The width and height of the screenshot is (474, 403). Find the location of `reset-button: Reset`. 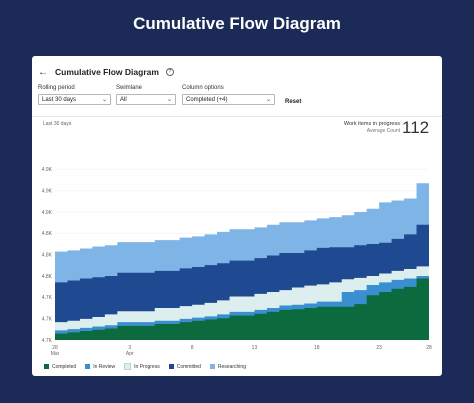

reset-button: Reset is located at coordinates (293, 102).